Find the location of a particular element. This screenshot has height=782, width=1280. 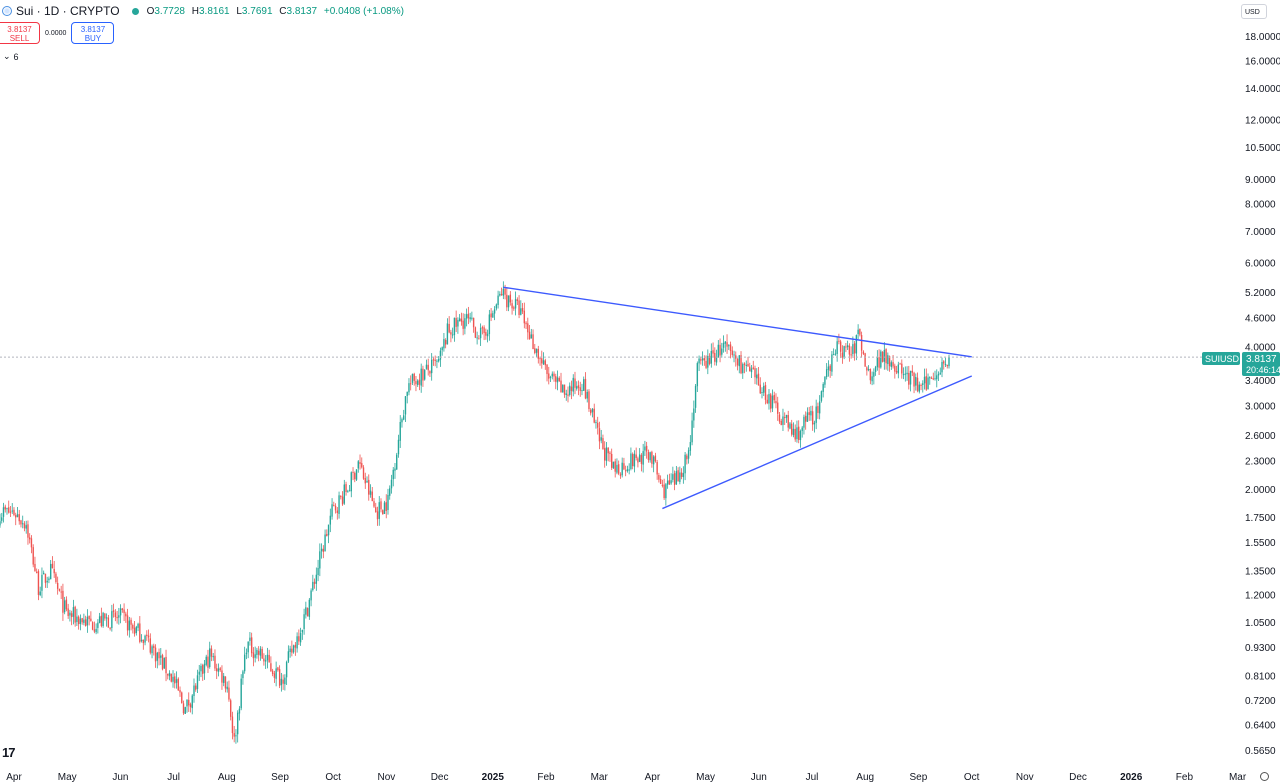

x-tick-label: Oct is located at coordinates (333, 777).